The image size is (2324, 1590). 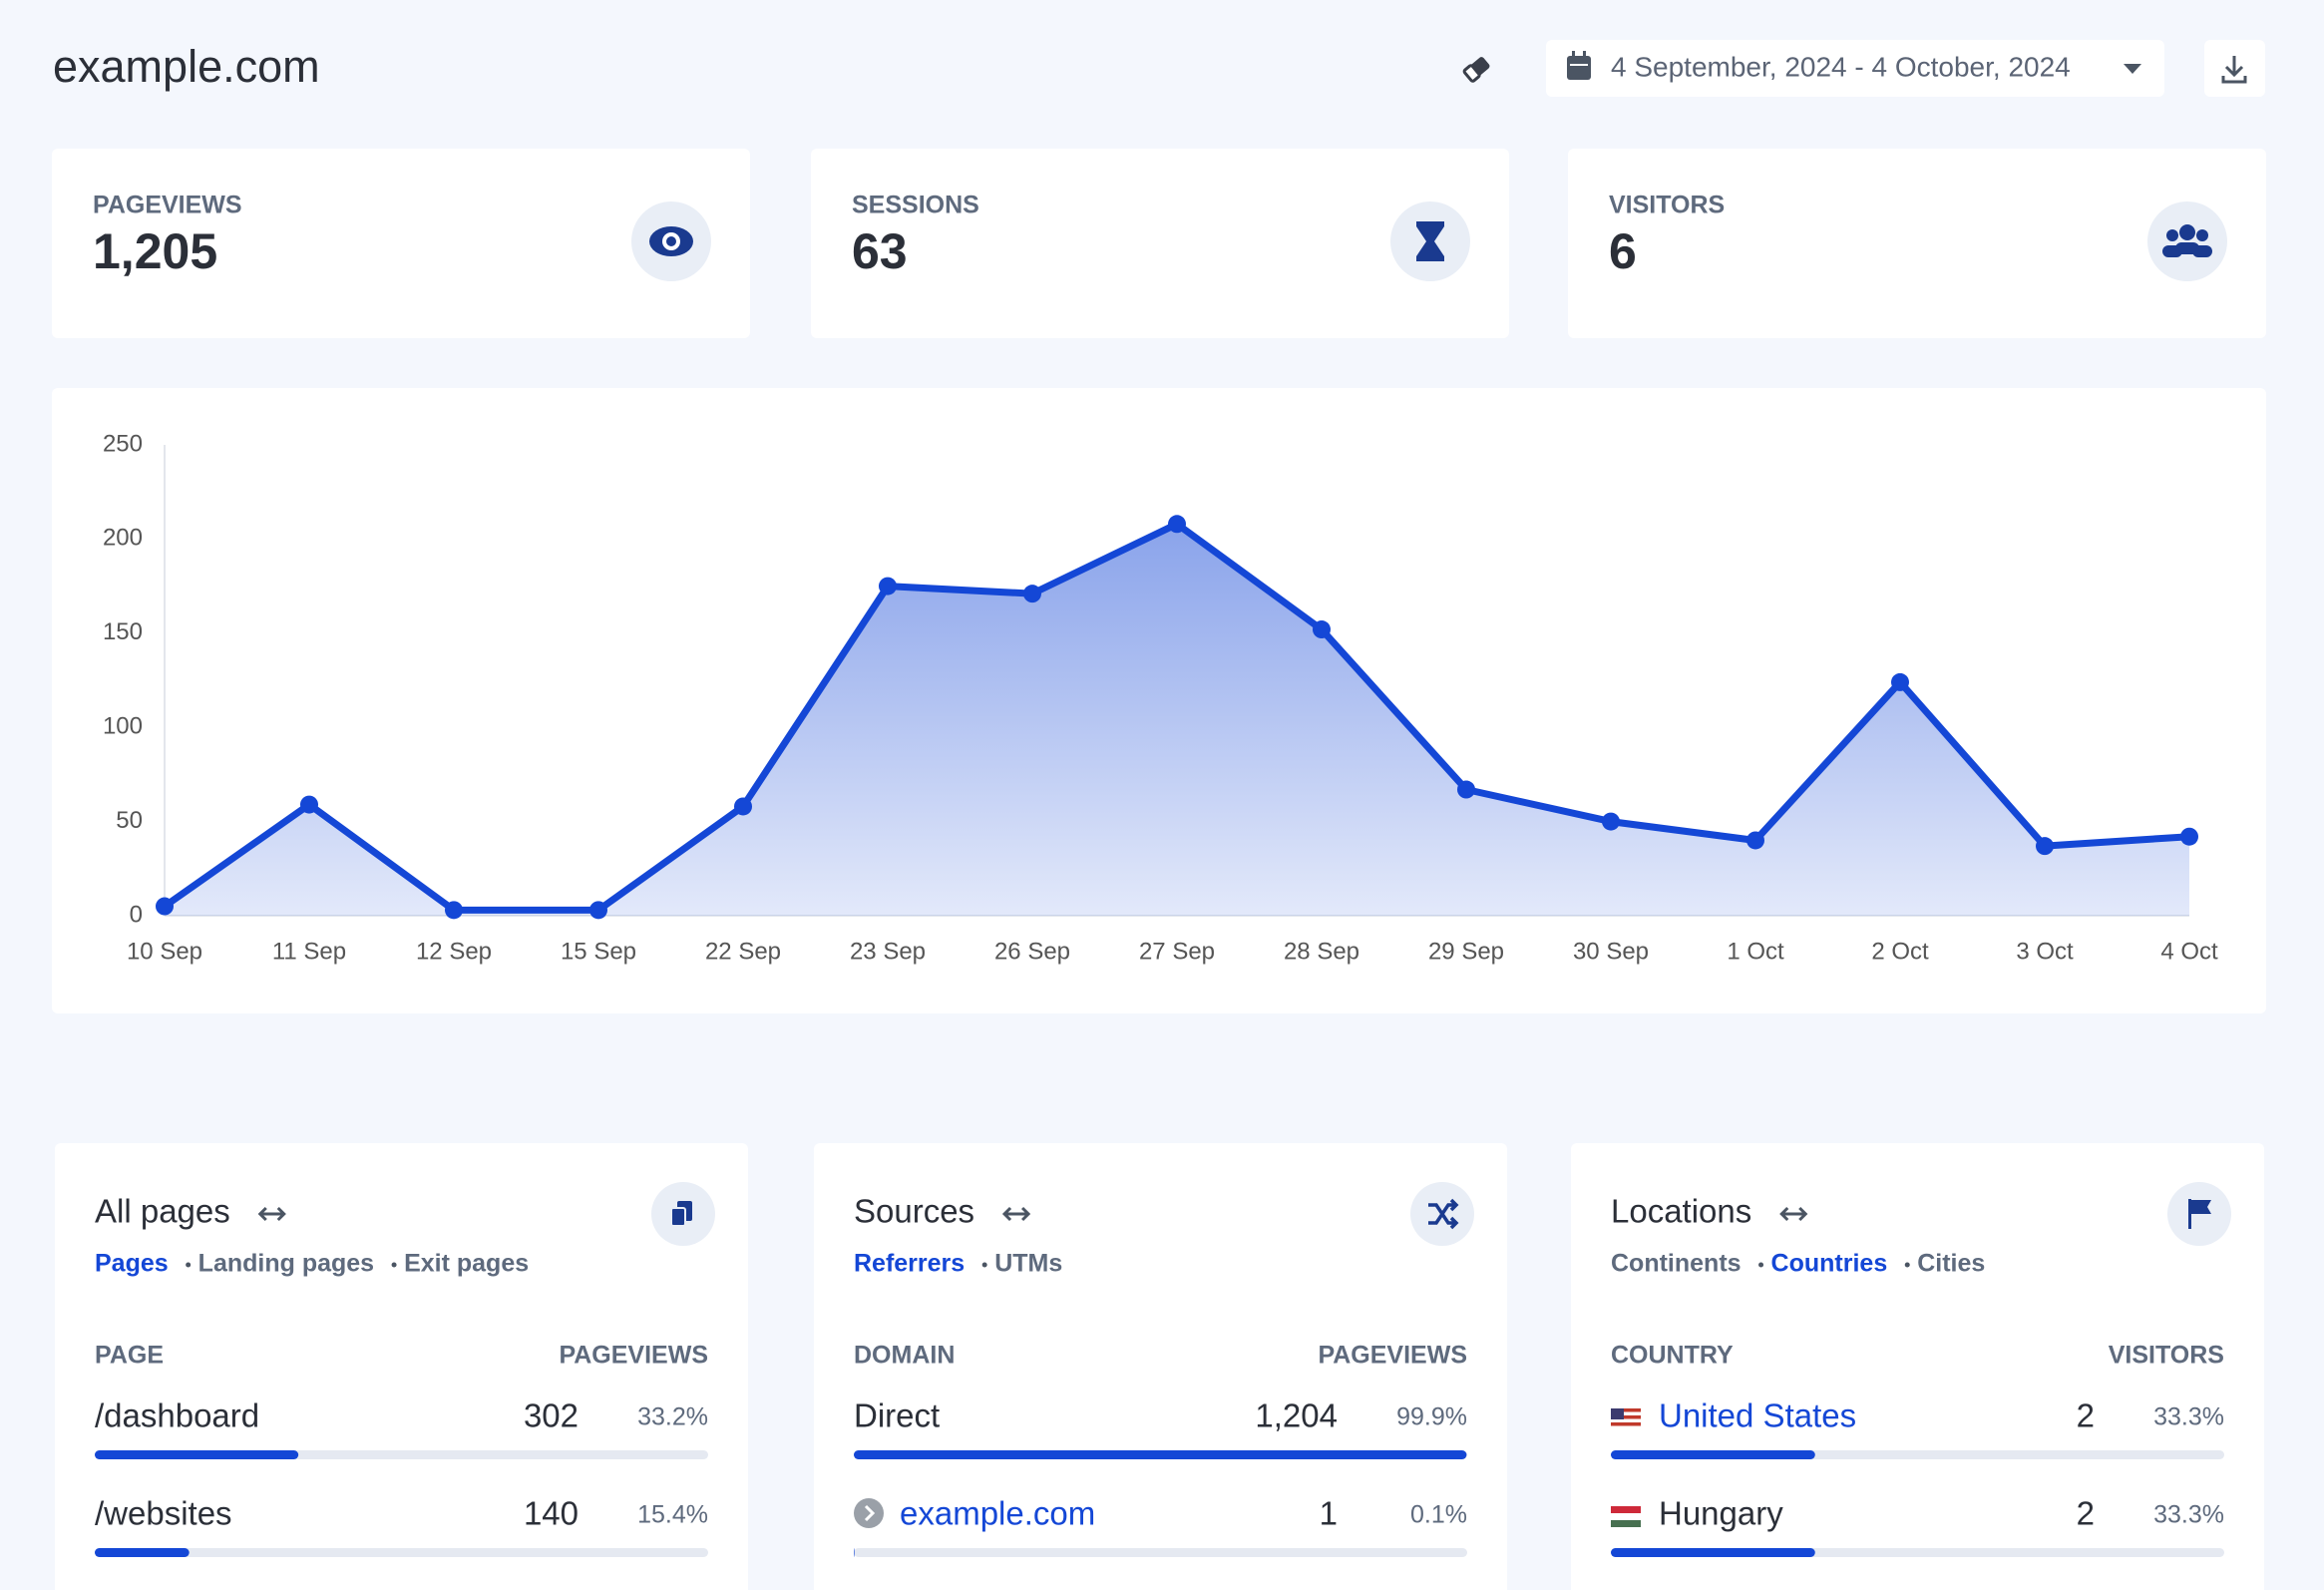 I want to click on x-tick-label: 4 Oct, so click(x=2189, y=951).